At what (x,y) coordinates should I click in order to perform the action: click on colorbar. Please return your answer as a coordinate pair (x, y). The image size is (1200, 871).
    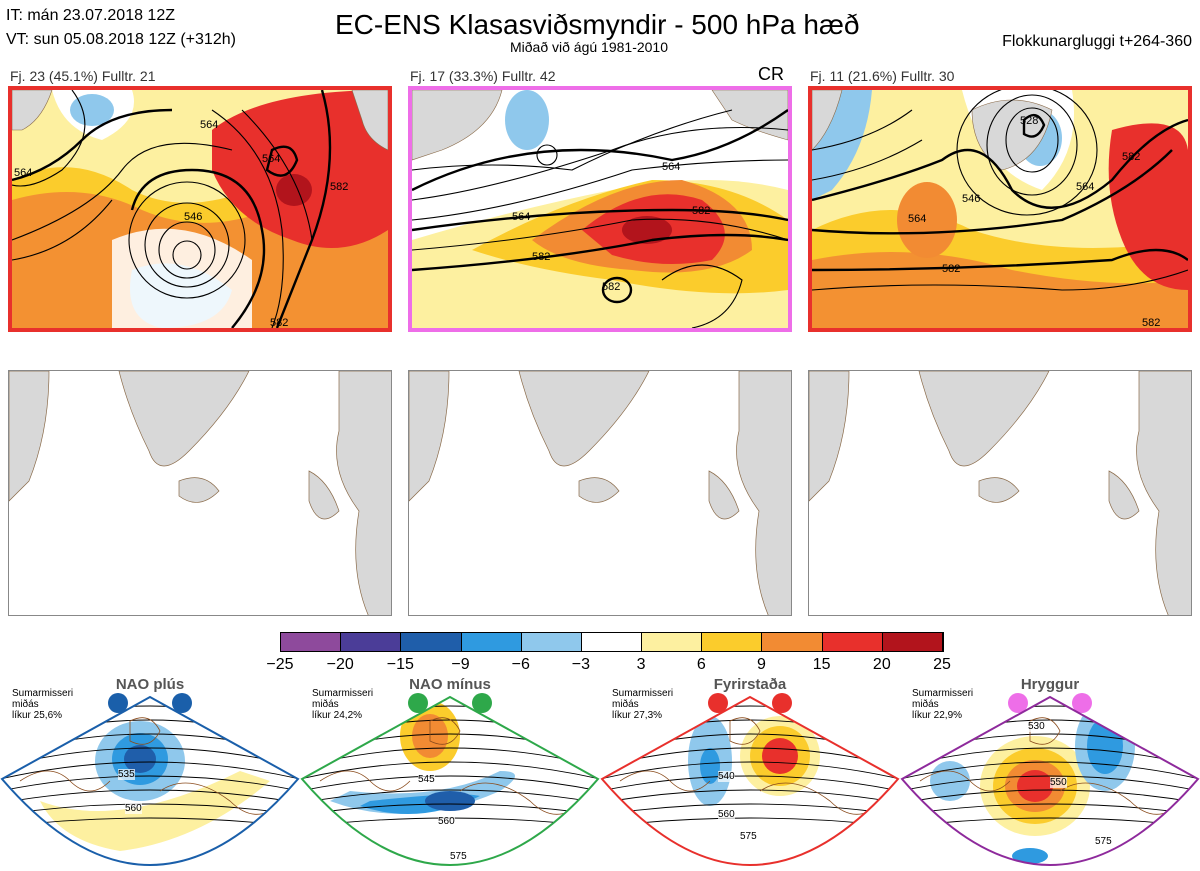
    Looking at the image, I should click on (612, 642).